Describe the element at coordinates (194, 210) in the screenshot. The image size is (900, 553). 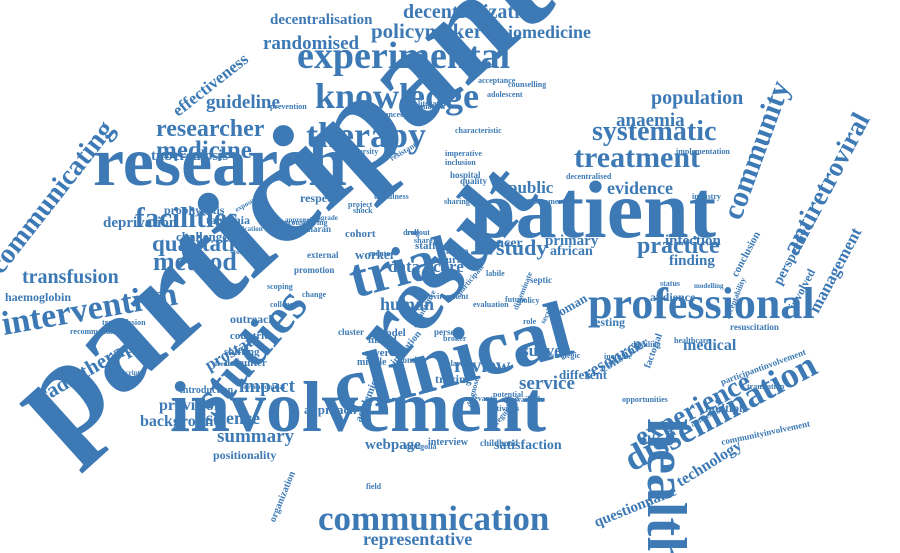
I see `word-prophylaxis: prophylaxis` at that location.